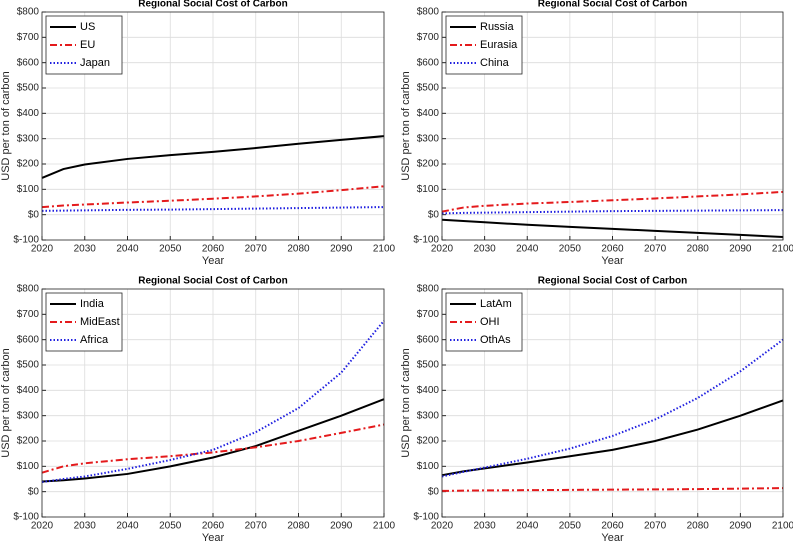 Image resolution: width=793 pixels, height=544 pixels. Describe the element at coordinates (100, 322) in the screenshot. I see `legend-label: MidEast` at that location.